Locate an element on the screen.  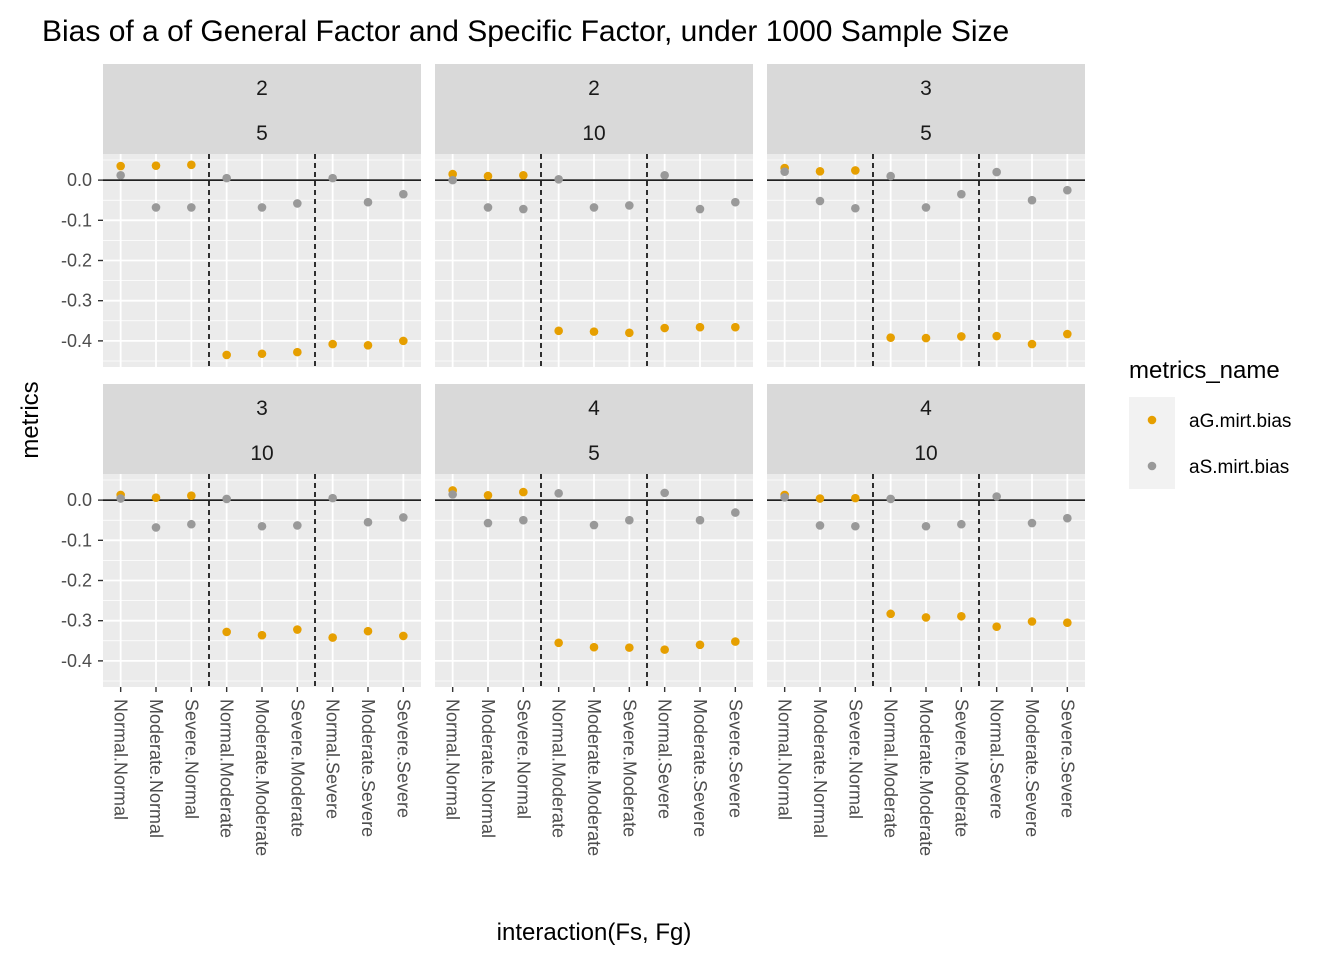
y-tick-label: -0.1 is located at coordinates (76, 220).